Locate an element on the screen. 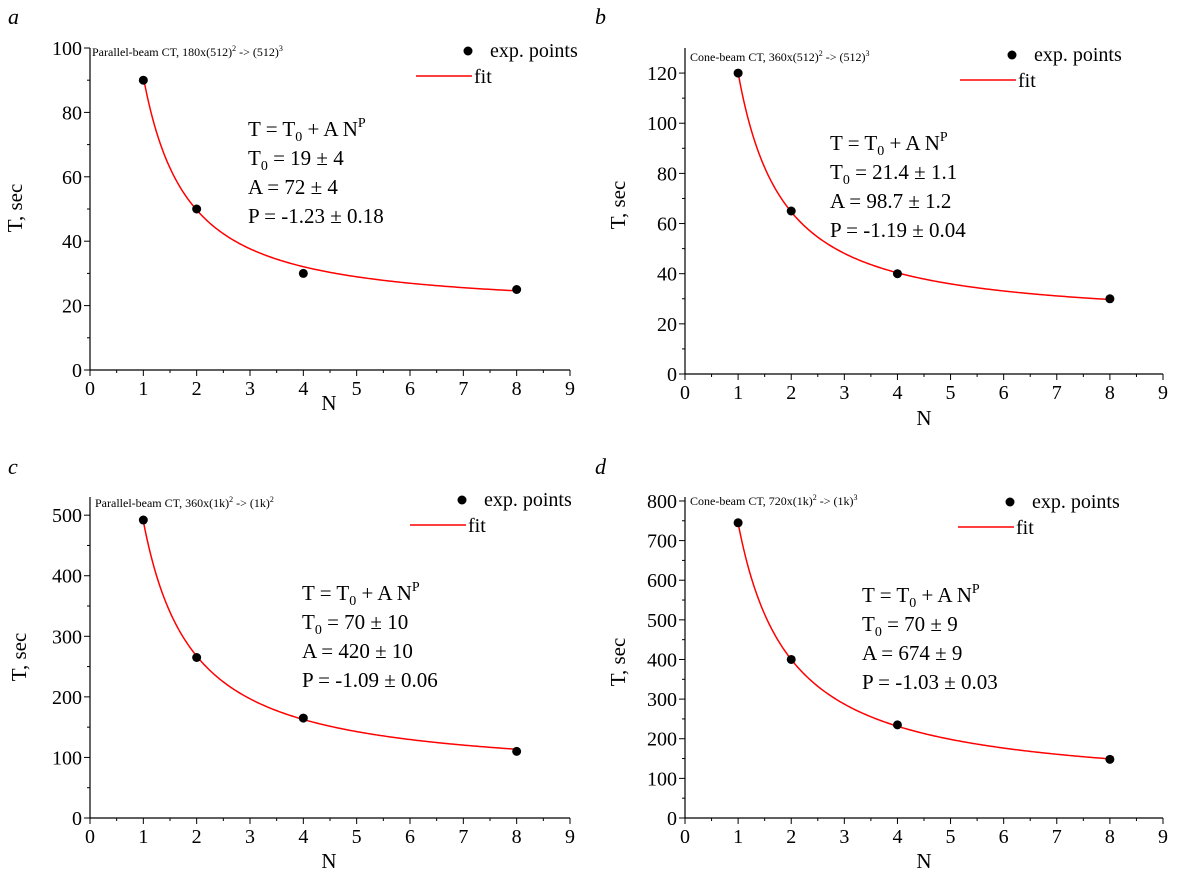 Image resolution: width=1181 pixels, height=874 pixels. y-tick-label: 120 is located at coordinates (662, 74).